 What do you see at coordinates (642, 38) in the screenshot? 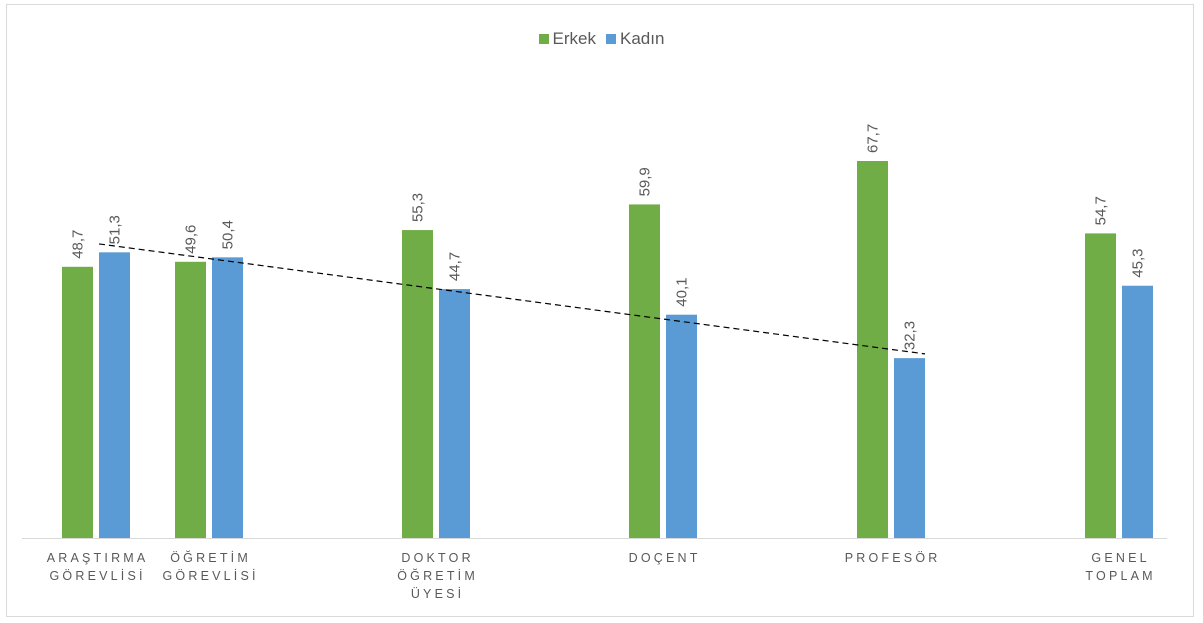
I see `legend-label-kadin: Kadın` at bounding box center [642, 38].